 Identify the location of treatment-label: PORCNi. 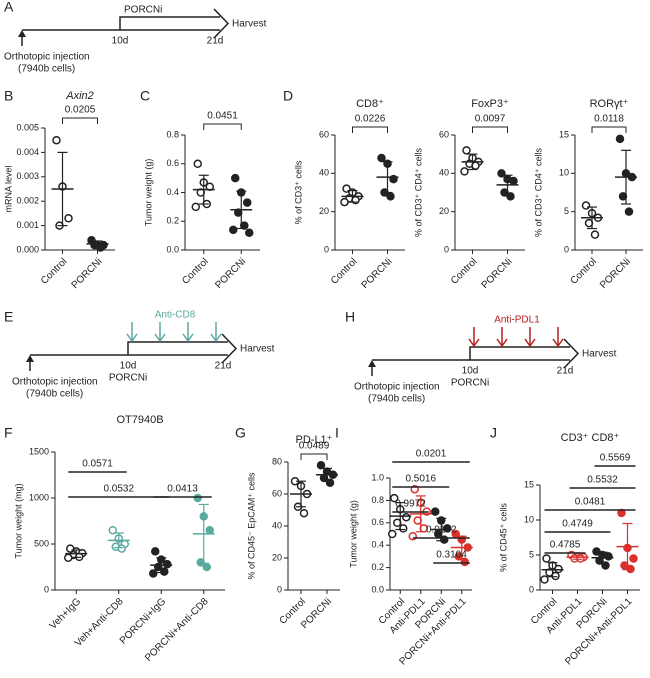
(128, 378).